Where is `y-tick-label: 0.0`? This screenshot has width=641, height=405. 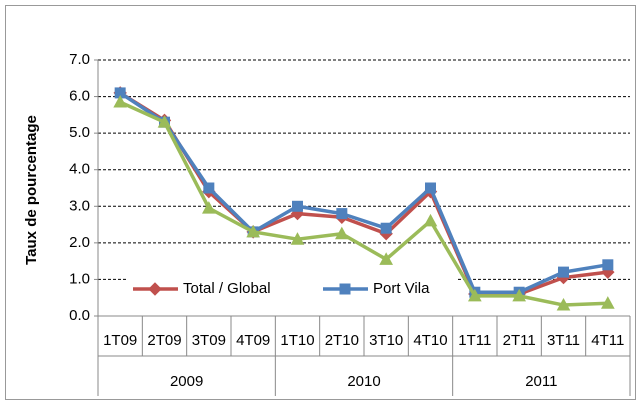
y-tick-label: 0.0 is located at coordinates (79, 315).